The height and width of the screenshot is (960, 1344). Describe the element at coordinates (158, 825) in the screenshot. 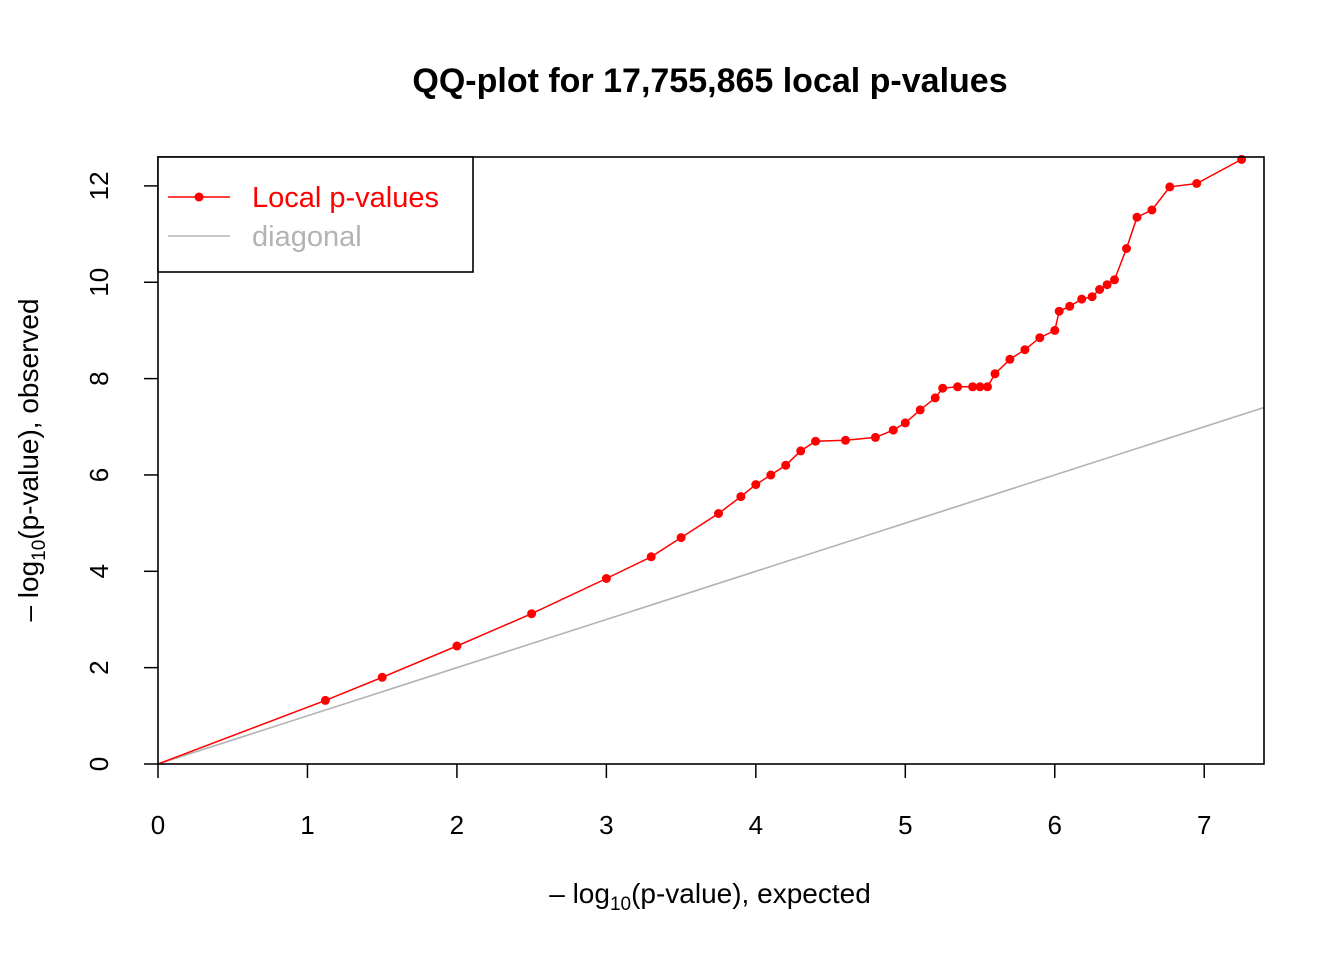

I see `x-tick-label: 0` at that location.